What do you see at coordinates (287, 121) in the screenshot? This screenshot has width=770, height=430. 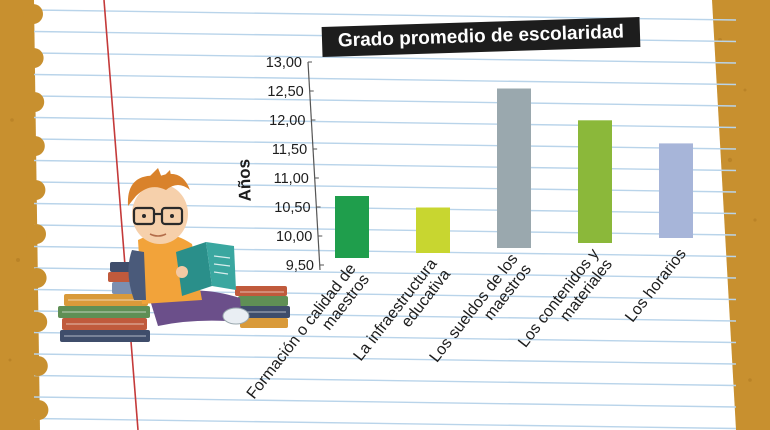 I see `y-tick-label: 12,00` at bounding box center [287, 121].